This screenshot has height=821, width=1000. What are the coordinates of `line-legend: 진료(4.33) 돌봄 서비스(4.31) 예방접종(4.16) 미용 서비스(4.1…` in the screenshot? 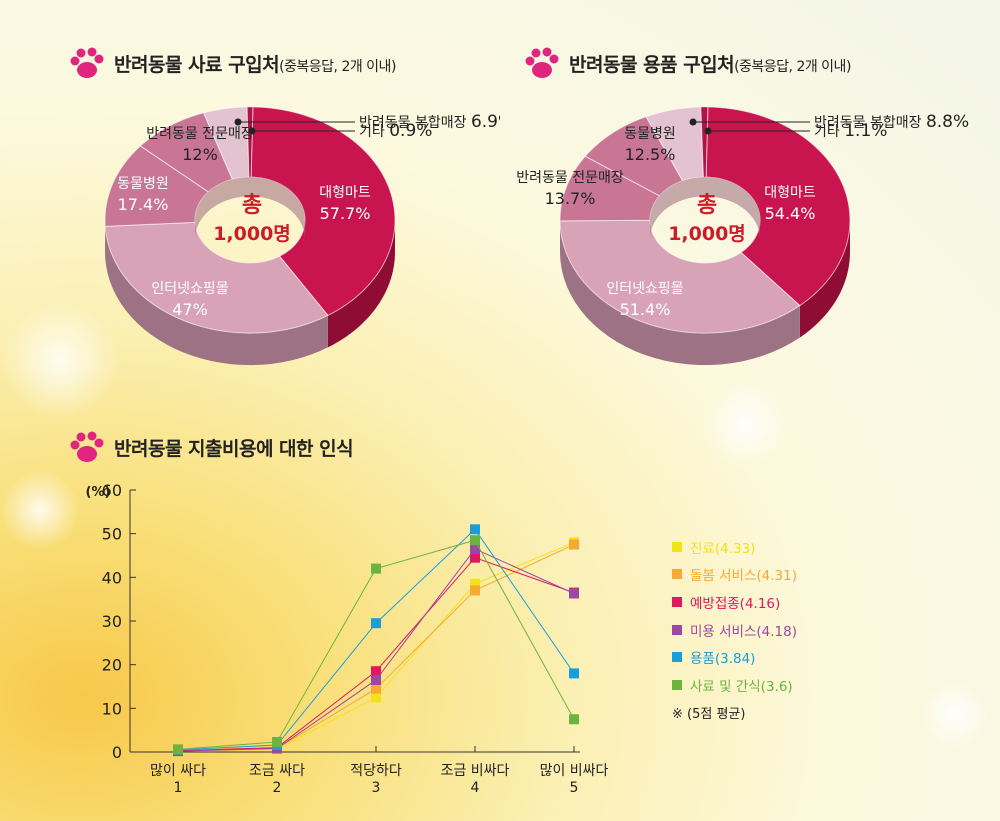 It's located at (734, 629).